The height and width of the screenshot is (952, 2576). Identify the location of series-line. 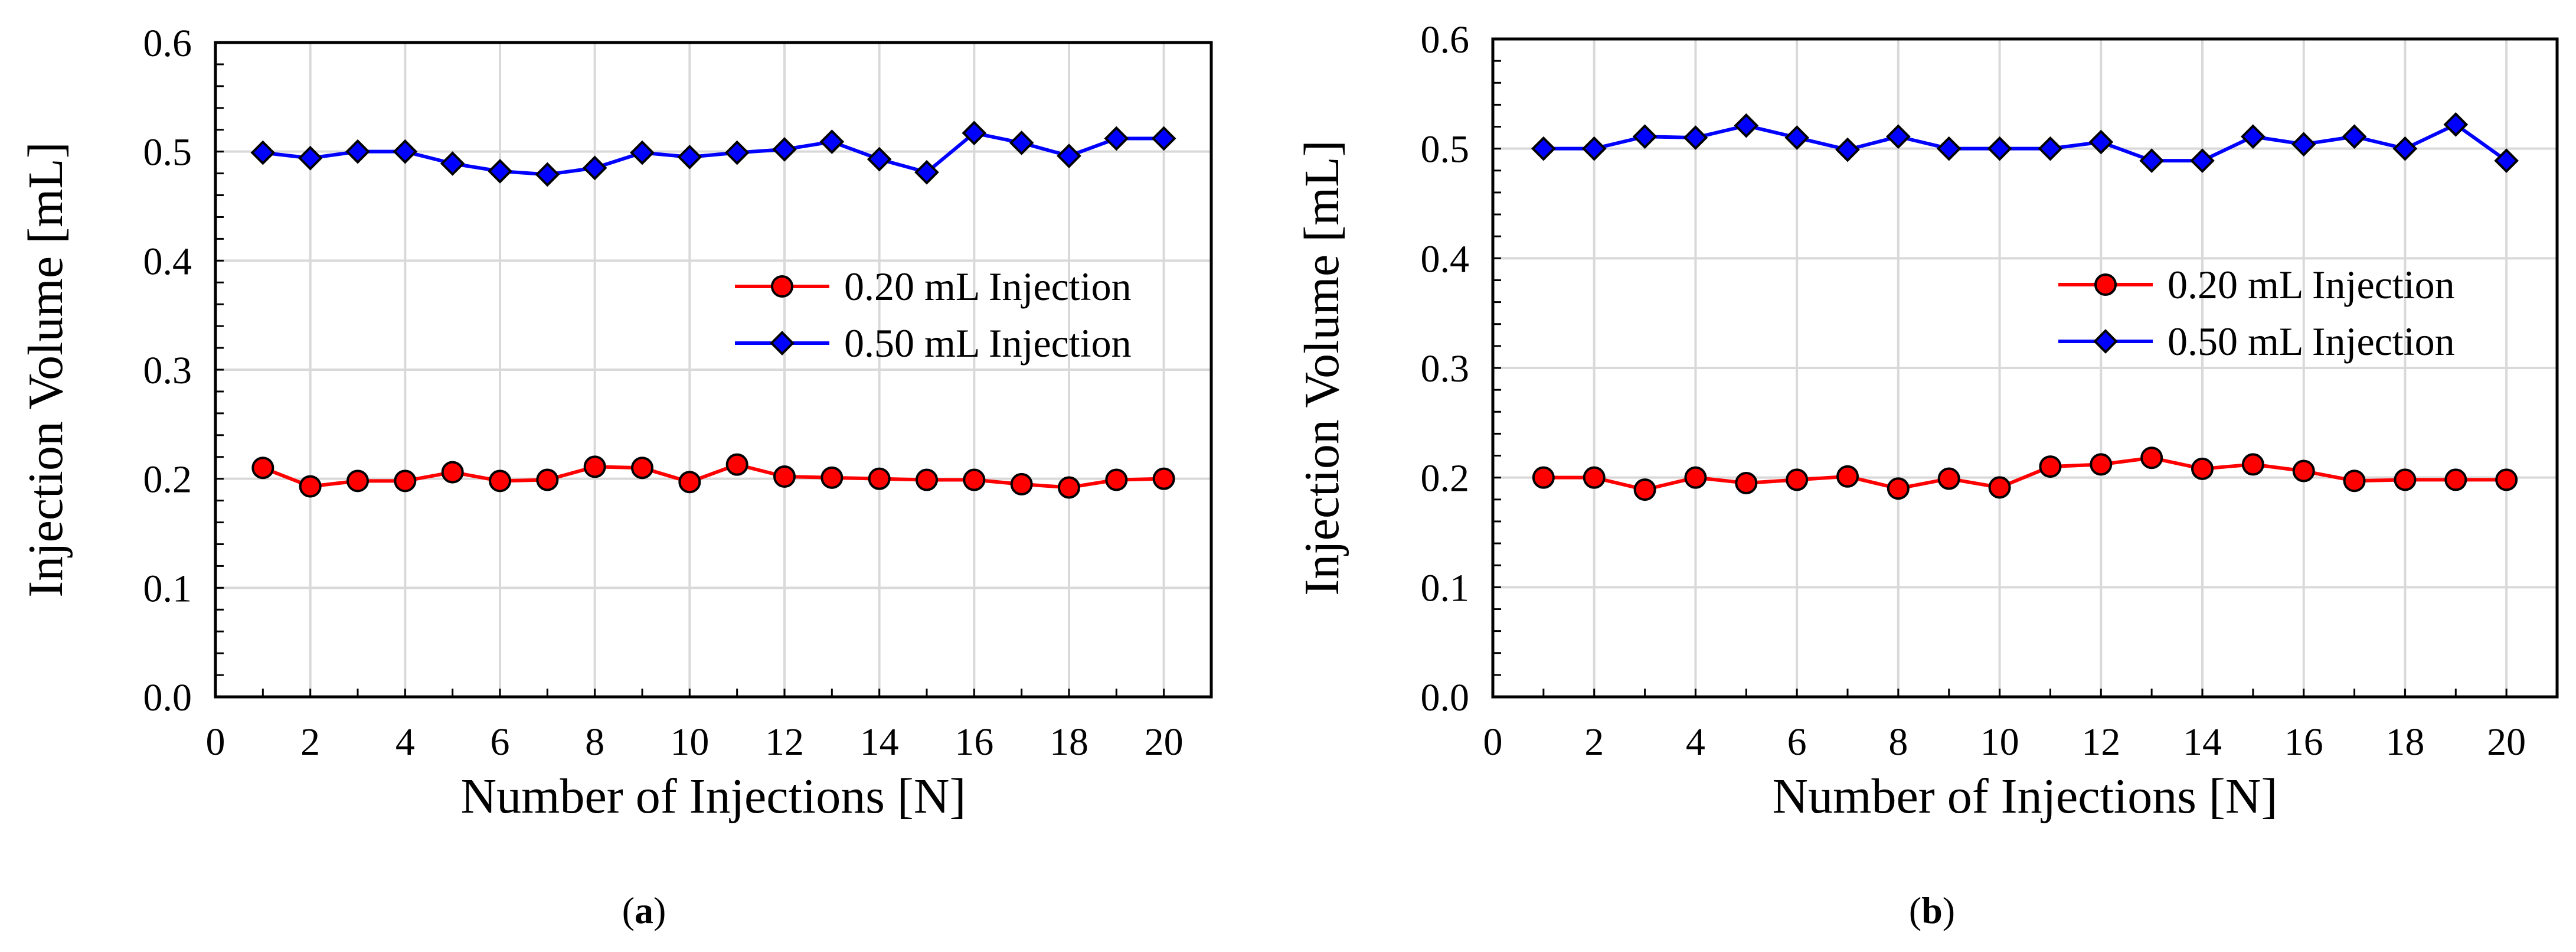
(2025, 142).